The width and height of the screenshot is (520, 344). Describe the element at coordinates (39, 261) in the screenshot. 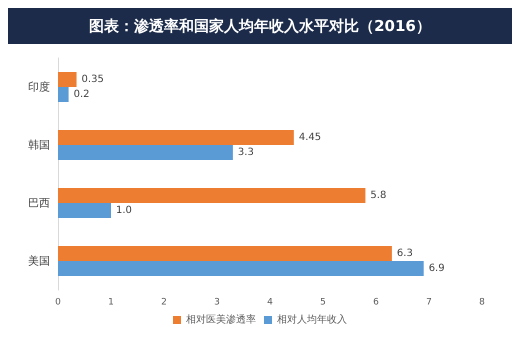

I see `y-tick-label: 美国` at that location.